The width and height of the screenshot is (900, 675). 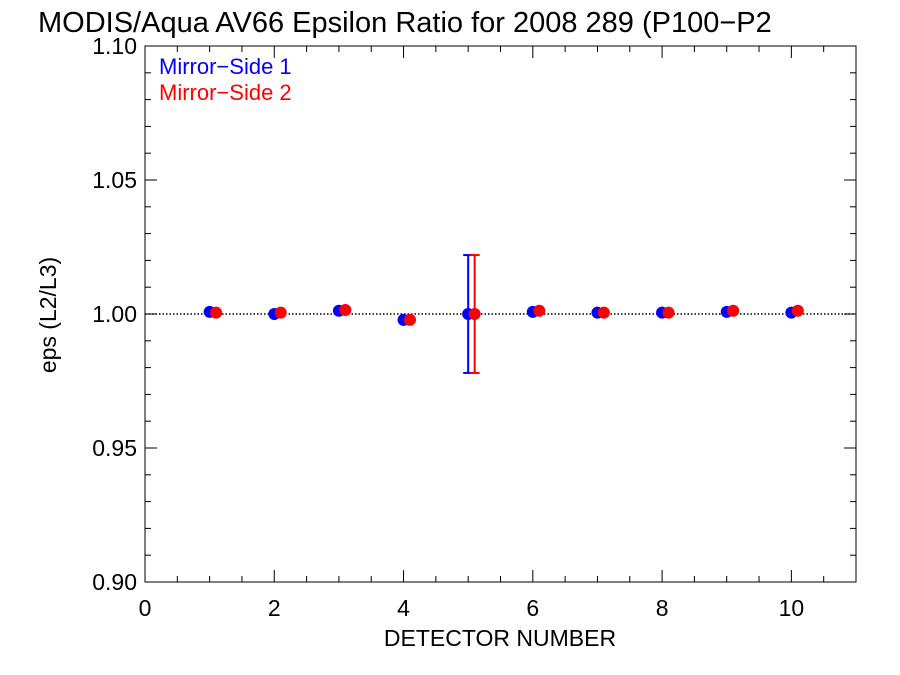 What do you see at coordinates (114, 582) in the screenshot?
I see `y-tick-label: 0.90` at bounding box center [114, 582].